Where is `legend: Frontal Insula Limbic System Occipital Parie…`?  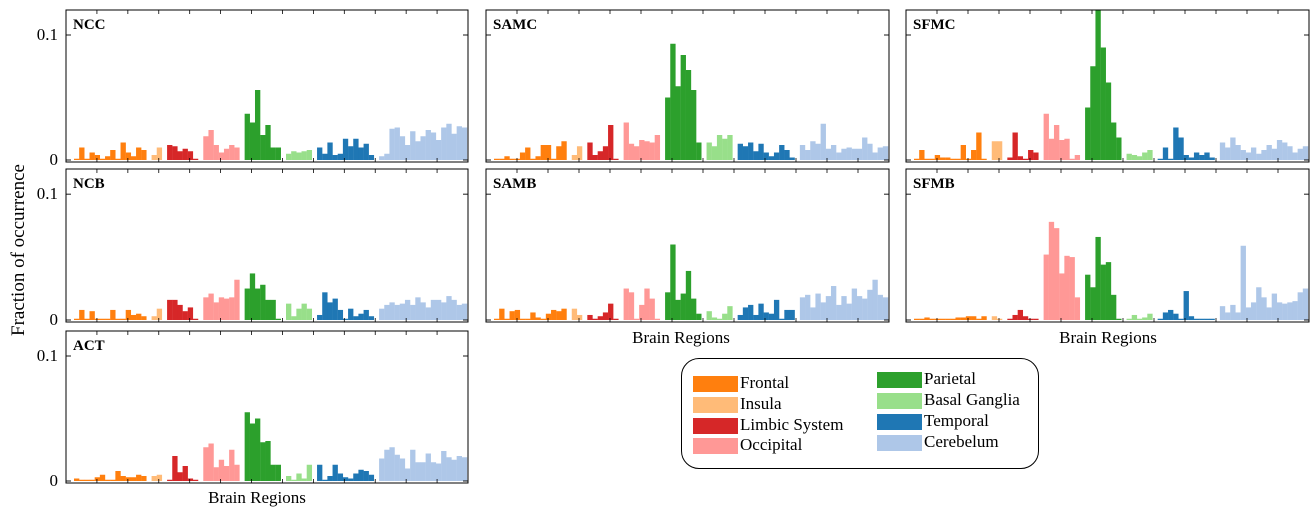
legend: Frontal Insula Limbic System Occipital Parie… is located at coordinates (860, 413).